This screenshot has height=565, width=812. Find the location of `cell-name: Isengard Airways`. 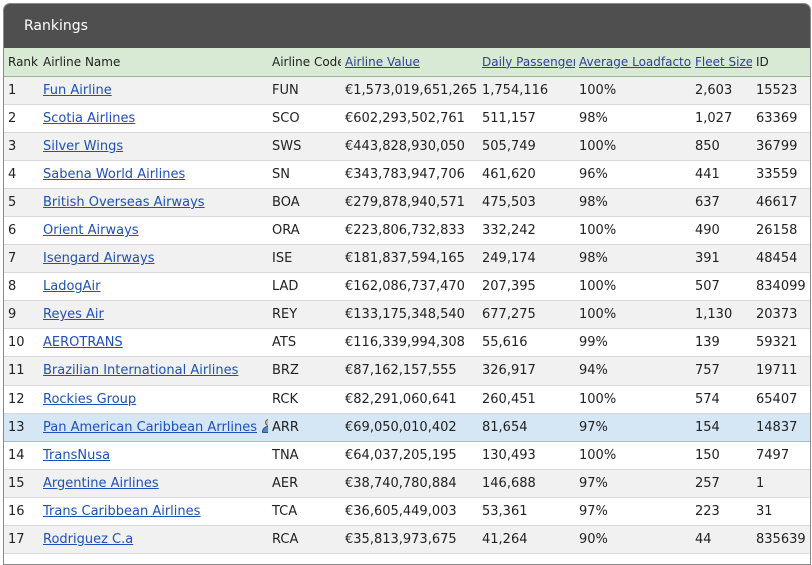

cell-name: Isengard Airways is located at coordinates (153, 259).